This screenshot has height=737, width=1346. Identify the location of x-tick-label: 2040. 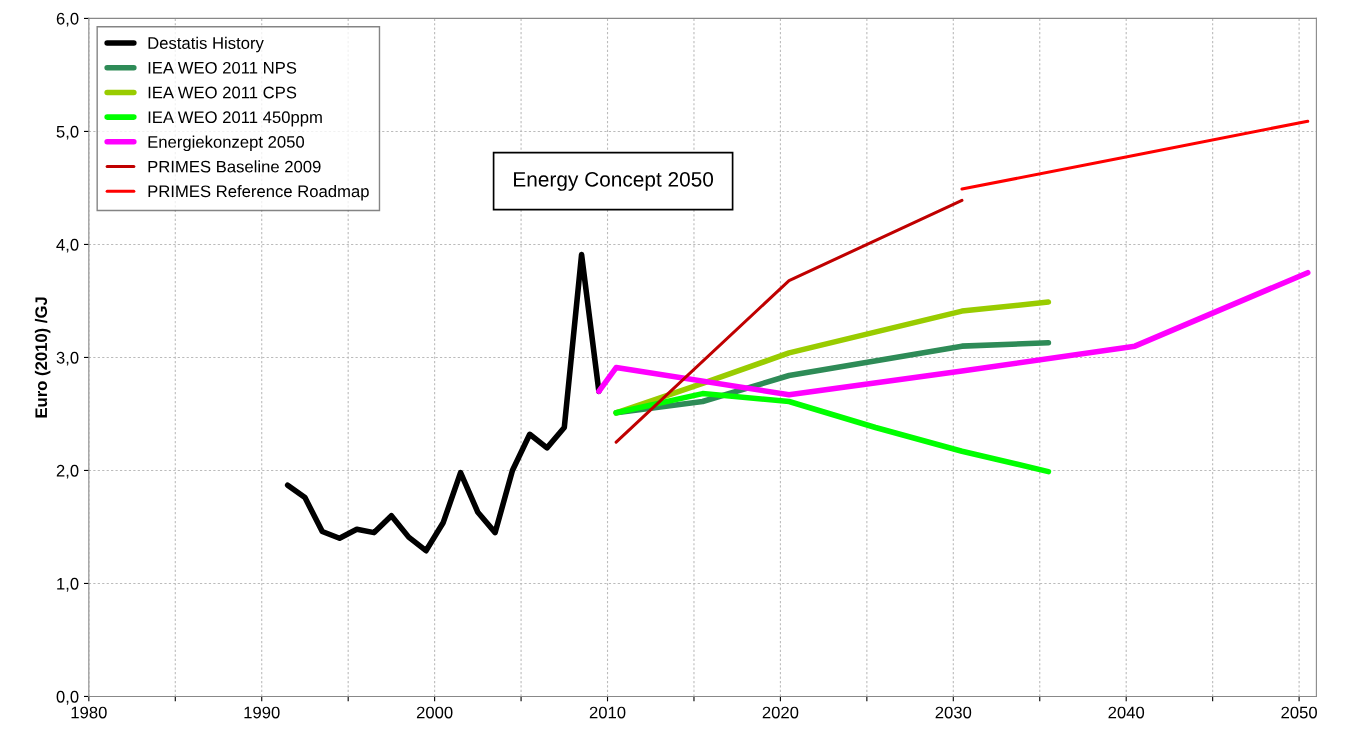
(1126, 712).